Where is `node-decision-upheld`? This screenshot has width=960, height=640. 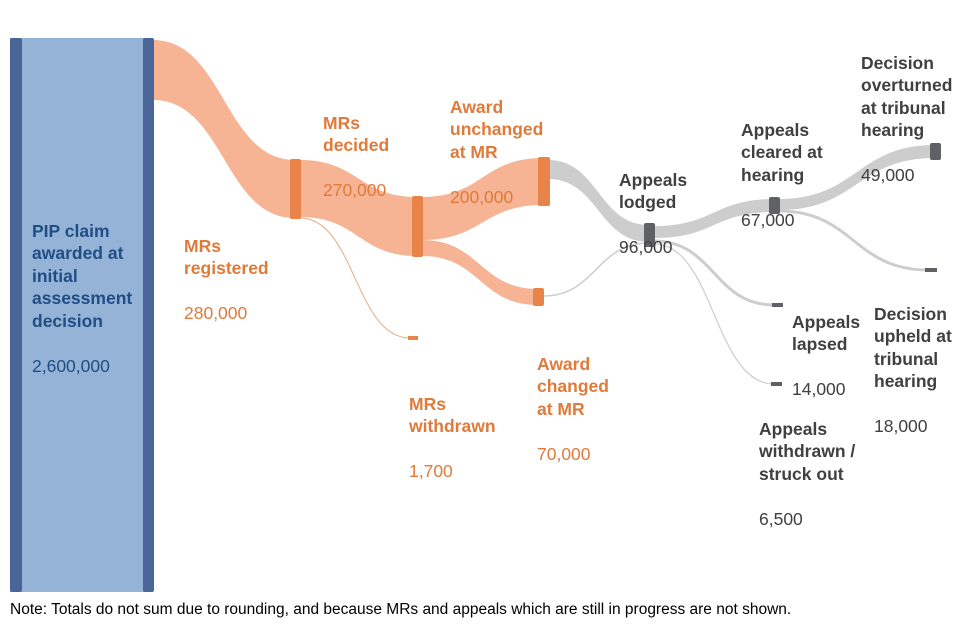 node-decision-upheld is located at coordinates (931, 270).